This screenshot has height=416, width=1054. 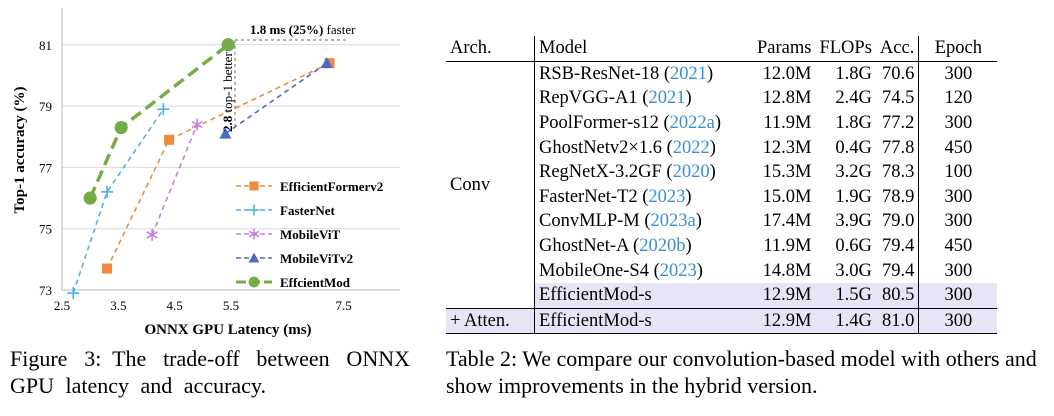 I want to click on acc-cell: 77.2, so click(x=897, y=123).